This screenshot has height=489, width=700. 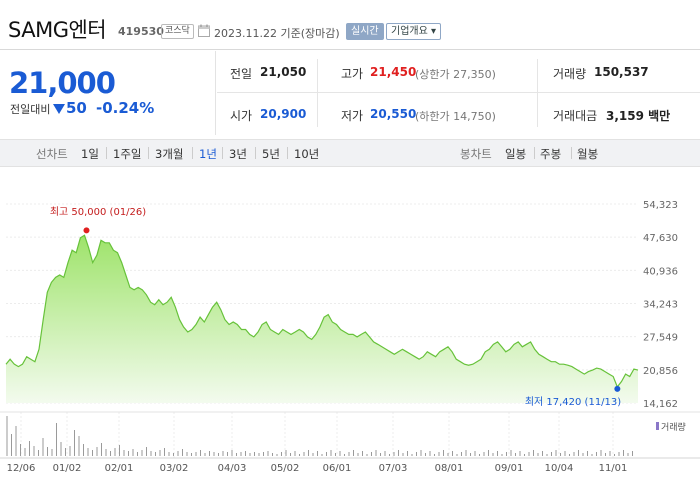 I want to click on y-tick-label: 34,243, so click(x=660, y=305).